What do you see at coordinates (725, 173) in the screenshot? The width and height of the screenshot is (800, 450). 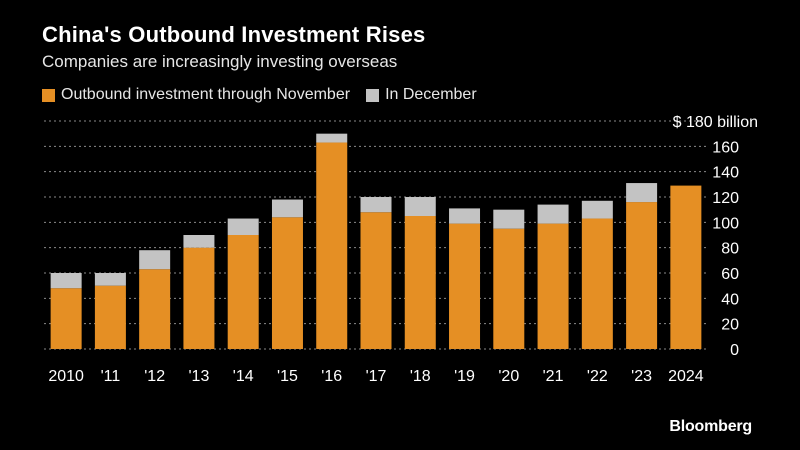 I see `y-tick-label-140: 140` at bounding box center [725, 173].